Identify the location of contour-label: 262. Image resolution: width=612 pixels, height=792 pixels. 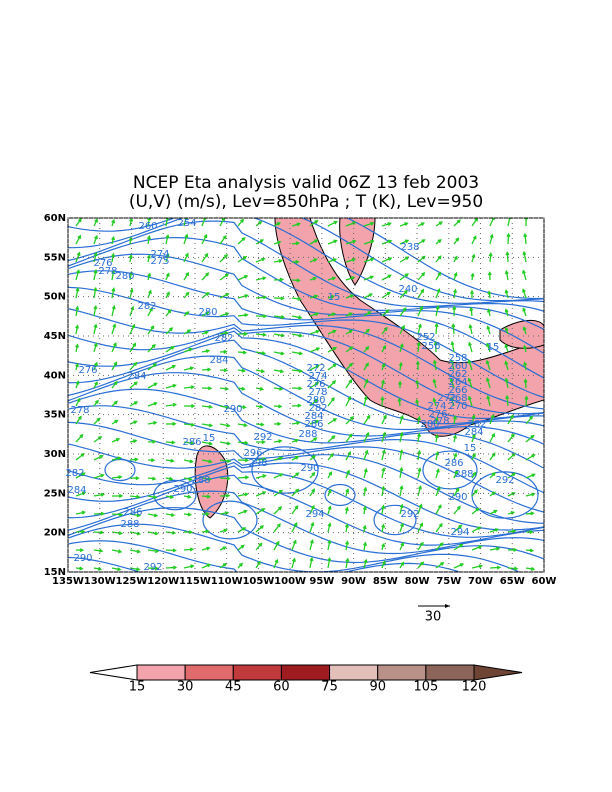
(457, 374).